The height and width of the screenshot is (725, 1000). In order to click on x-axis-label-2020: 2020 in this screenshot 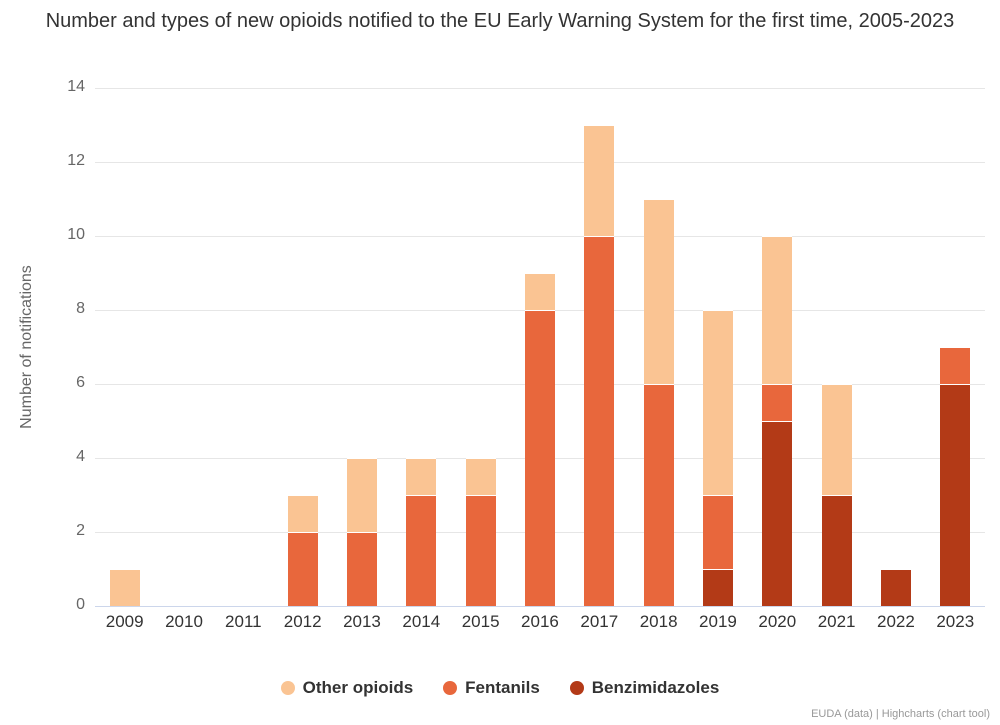, I will do `click(777, 621)`.